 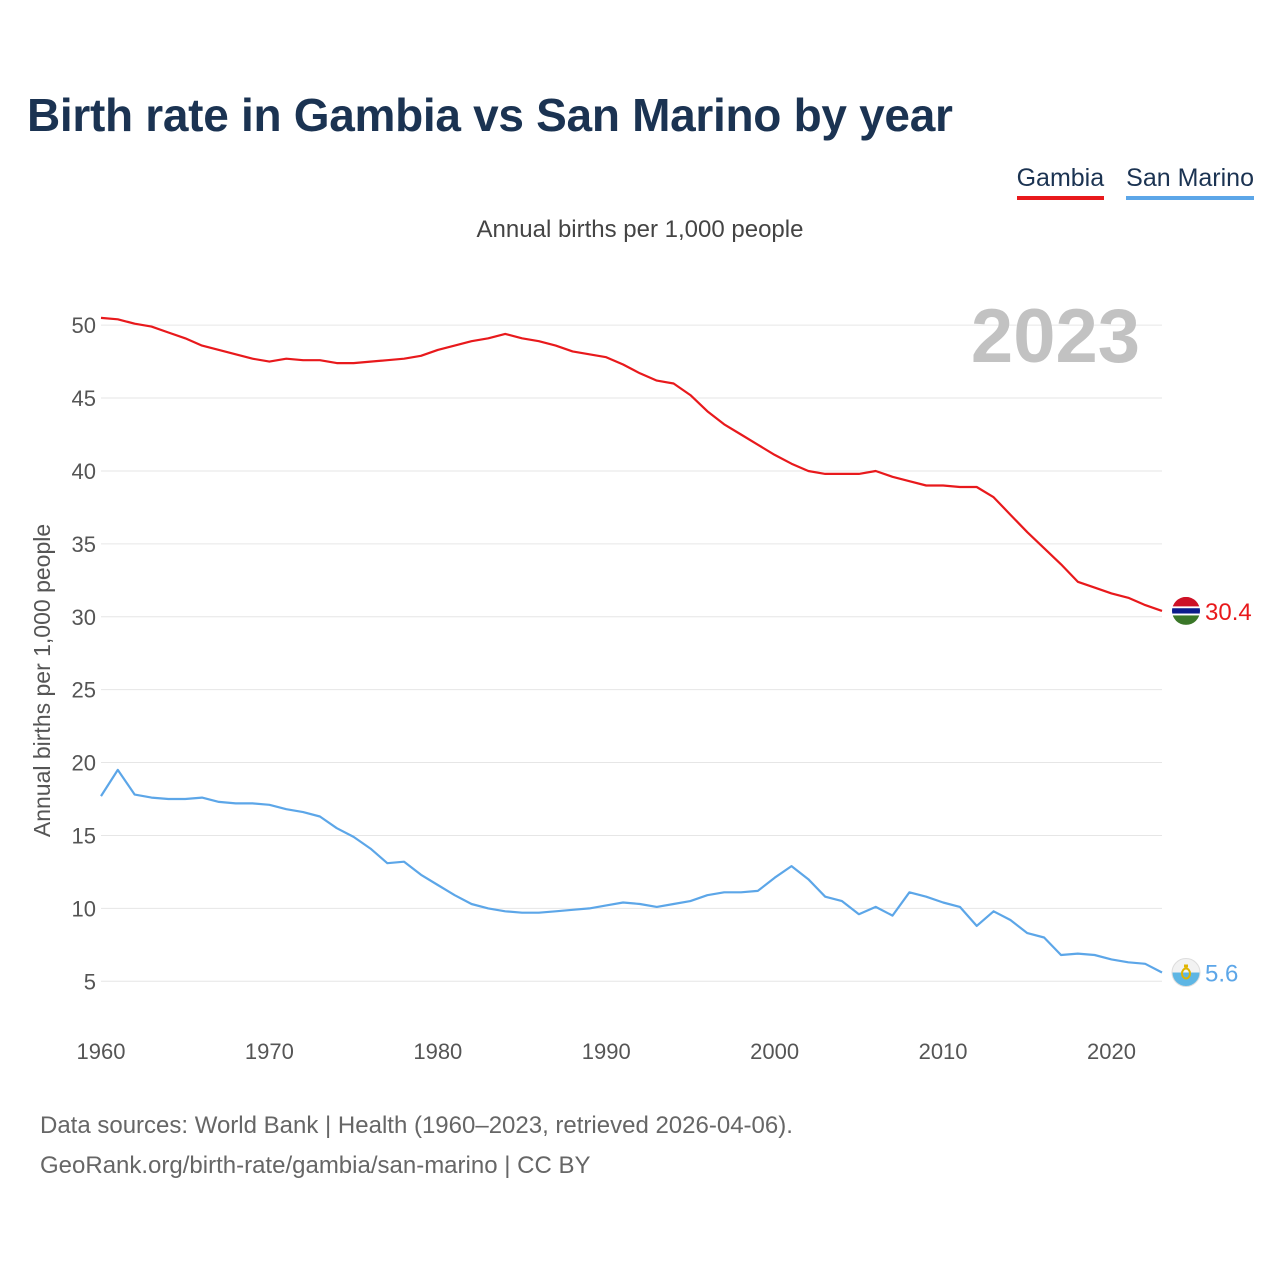 I want to click on y-tick-label-25: 25, so click(x=84, y=690).